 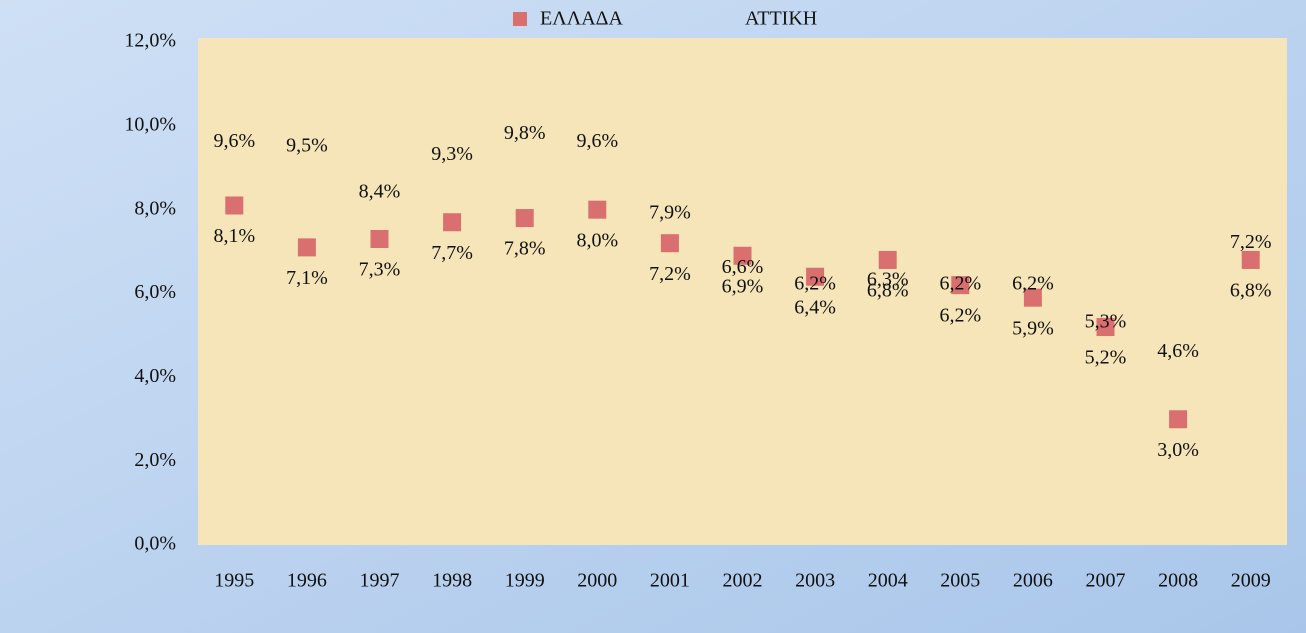 I want to click on data-label: 6,9%, so click(x=743, y=286).